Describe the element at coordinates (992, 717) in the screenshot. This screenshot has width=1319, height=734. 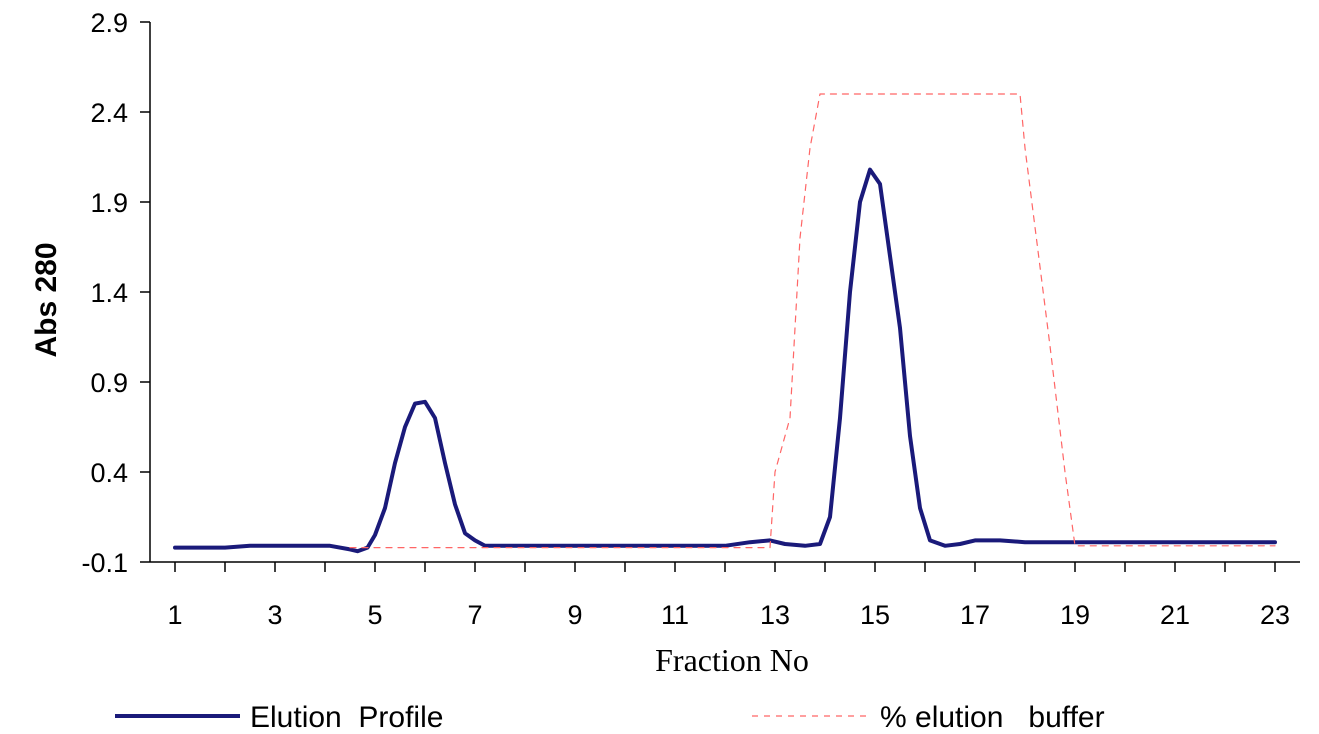
I see `legend-label: % elution buffer` at that location.